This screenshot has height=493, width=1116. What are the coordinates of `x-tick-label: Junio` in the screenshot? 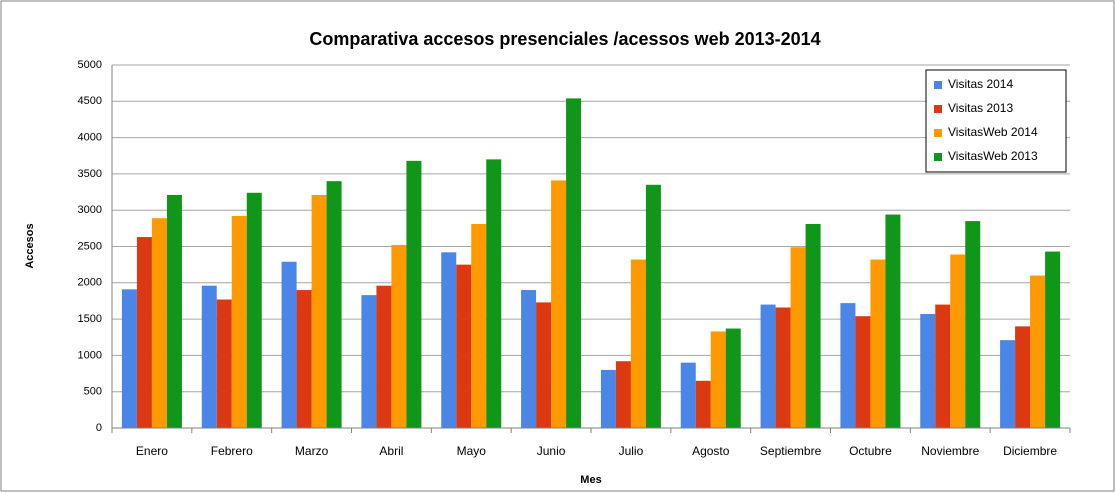 It's located at (551, 451).